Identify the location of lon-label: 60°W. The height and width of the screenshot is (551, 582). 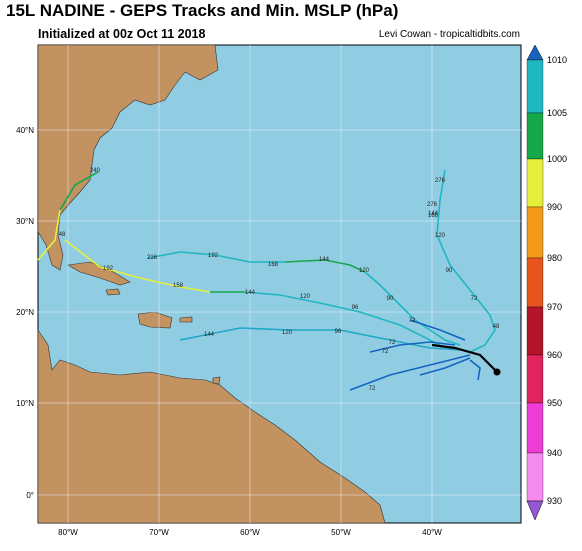
(250, 532).